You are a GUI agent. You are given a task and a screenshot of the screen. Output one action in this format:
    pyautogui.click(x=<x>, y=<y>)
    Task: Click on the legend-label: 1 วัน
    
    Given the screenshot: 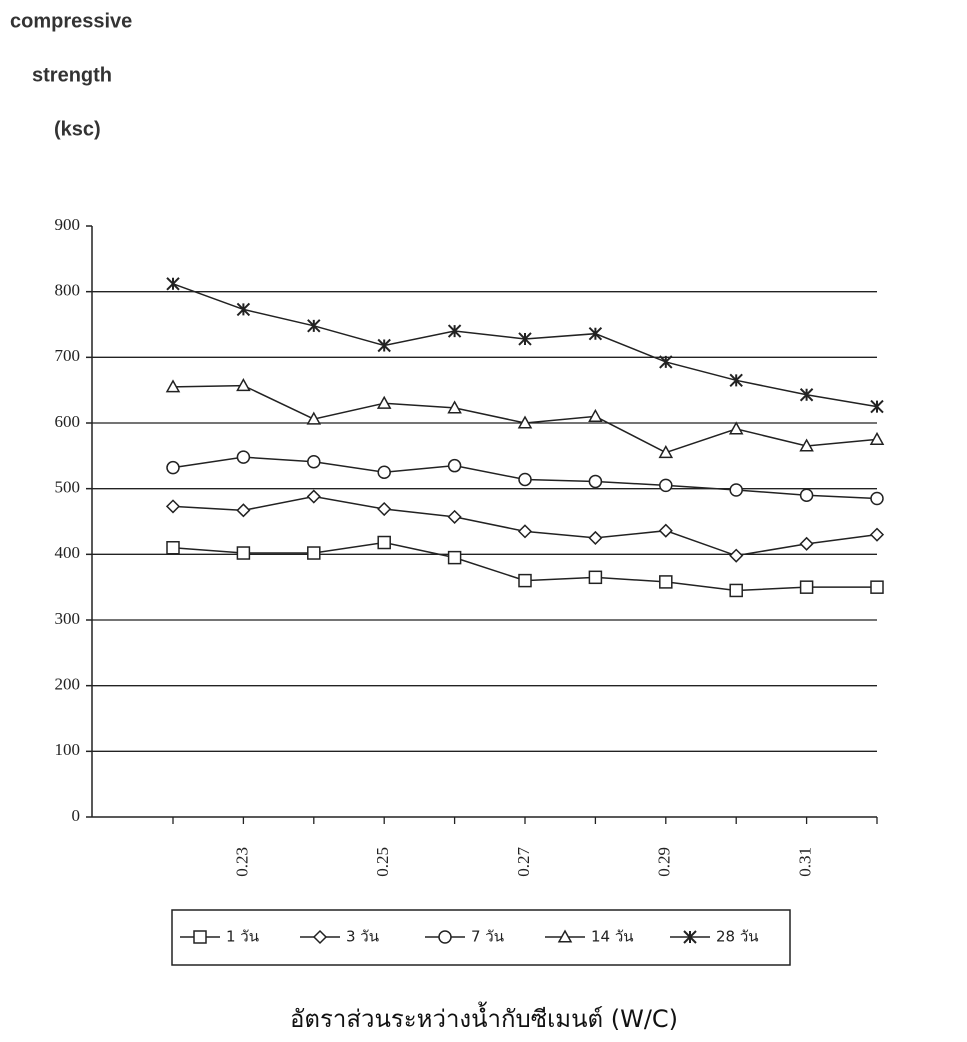 What is the action you would take?
    pyautogui.click(x=242, y=937)
    